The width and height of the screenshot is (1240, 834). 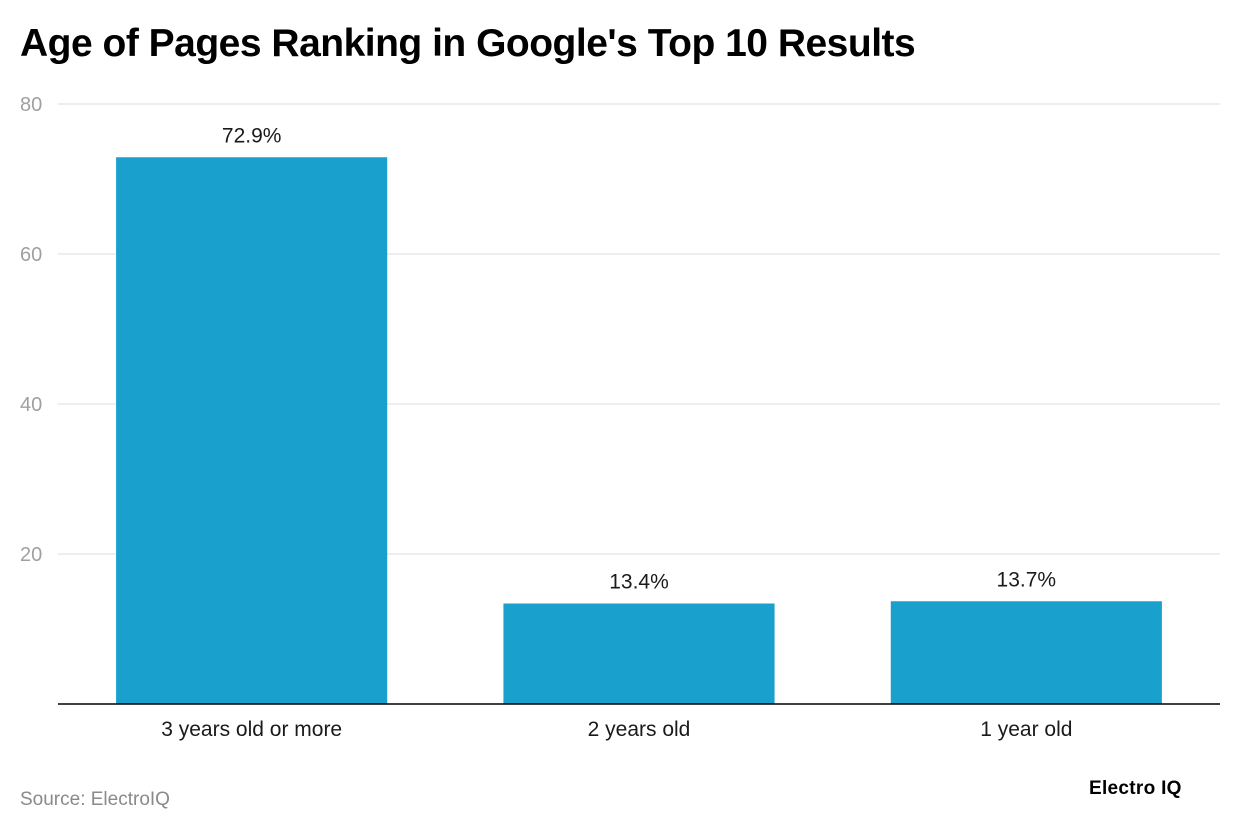 What do you see at coordinates (639, 582) in the screenshot?
I see `data-label: 13.4%` at bounding box center [639, 582].